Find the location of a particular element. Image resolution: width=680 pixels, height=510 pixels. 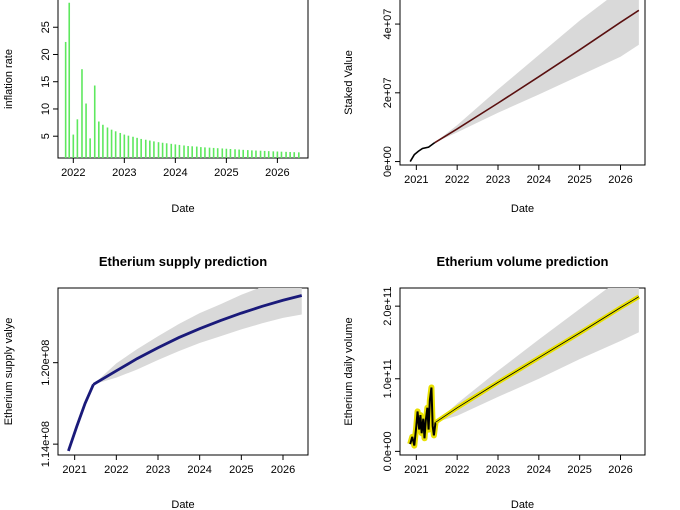

y-tick-label: 15 is located at coordinates (46, 82).